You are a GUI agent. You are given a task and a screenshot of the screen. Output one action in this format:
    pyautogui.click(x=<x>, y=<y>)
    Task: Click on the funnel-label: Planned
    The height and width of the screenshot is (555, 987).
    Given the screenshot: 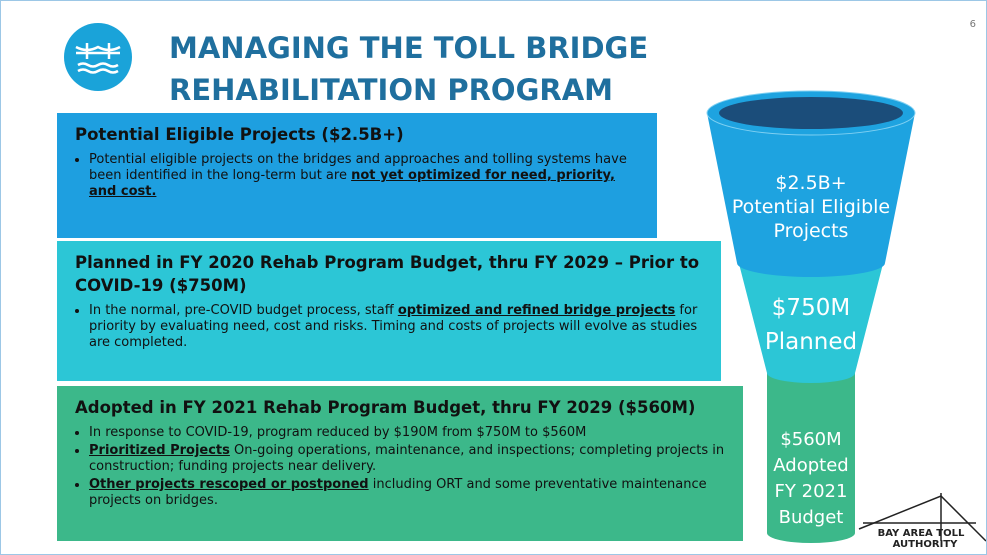 What is the action you would take?
    pyautogui.click(x=811, y=342)
    